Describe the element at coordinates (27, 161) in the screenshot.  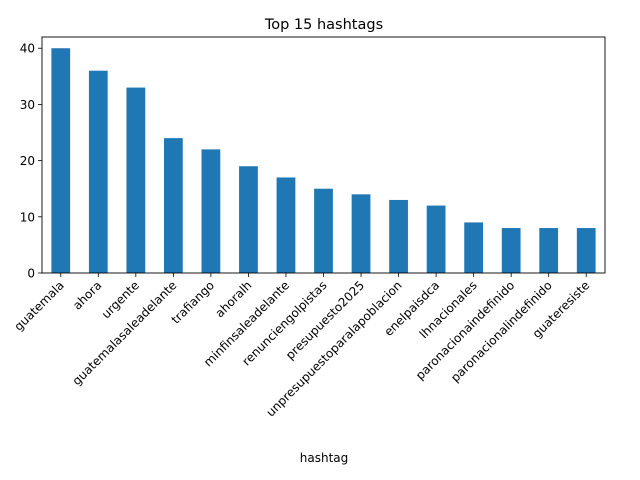
I see `y-tick-label: 20` at that location.